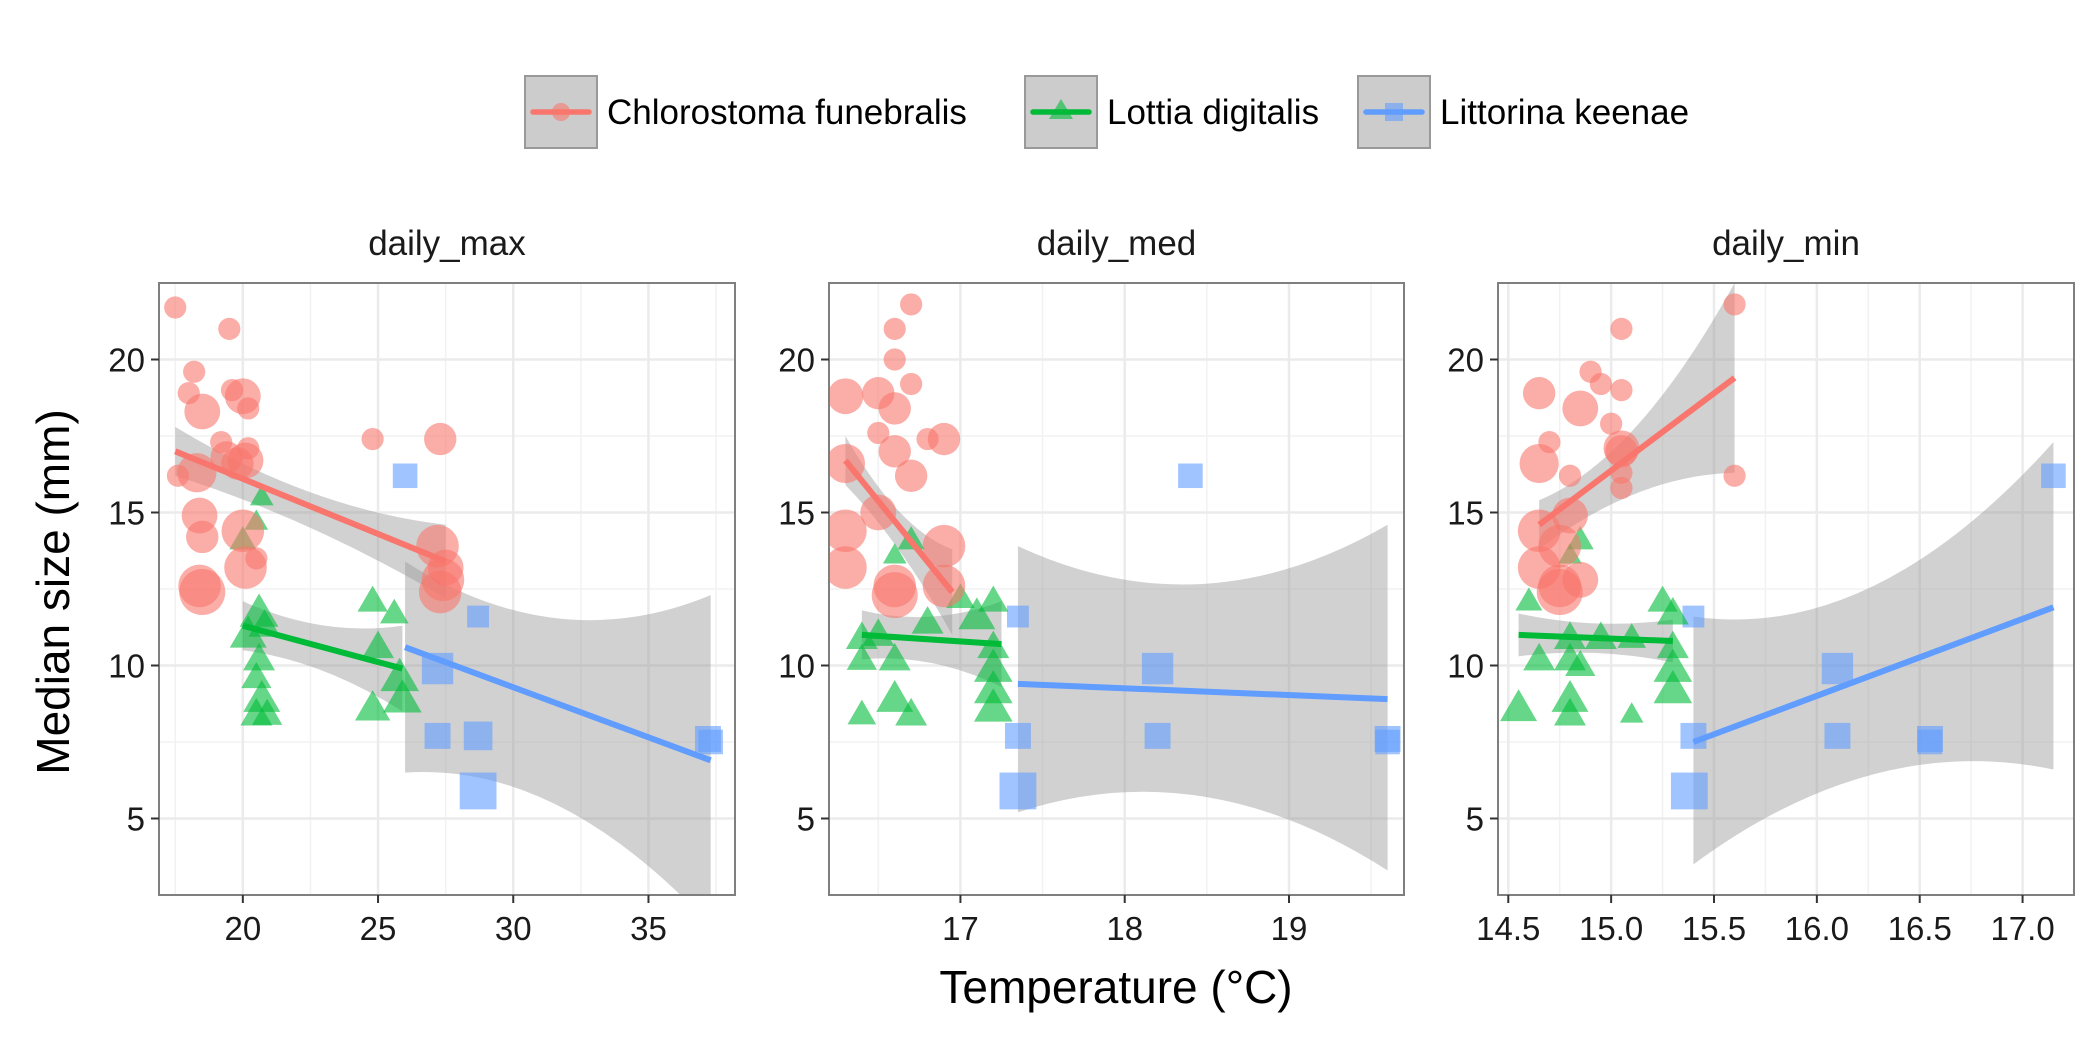  I want to click on x-tick-label: 30, so click(513, 928).